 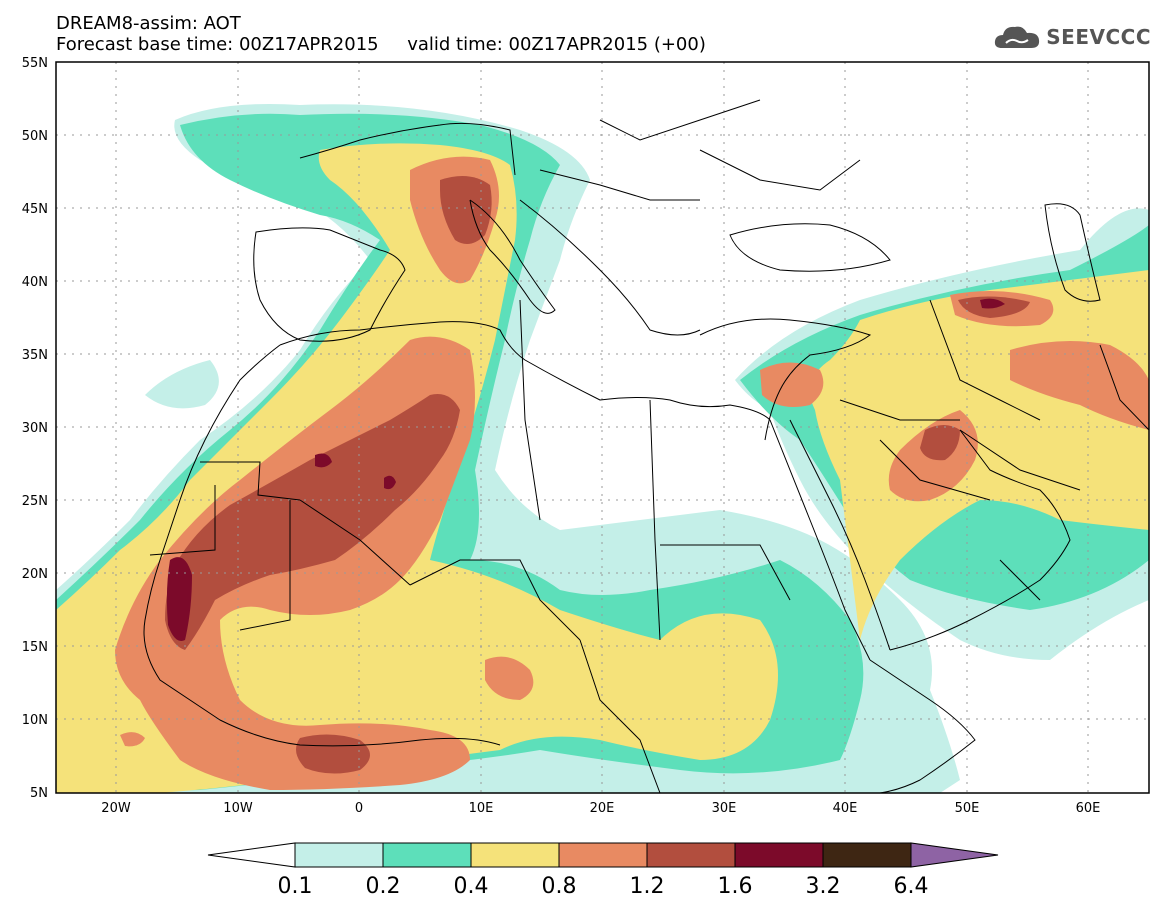 I want to click on lat-tick-20n: 20N, so click(x=35, y=574).